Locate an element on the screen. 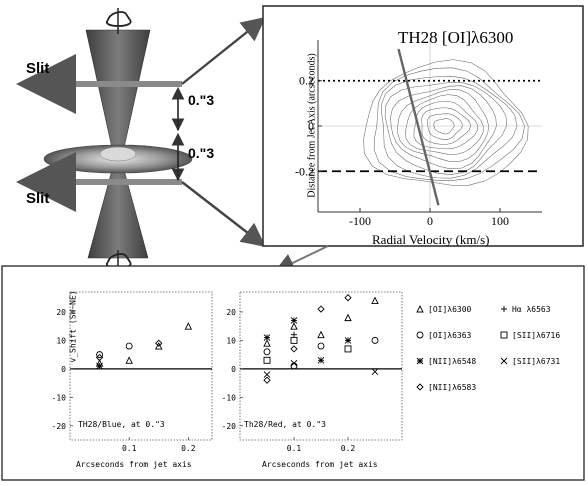 The height and width of the screenshot is (486, 588). slit-label-lower: Slit is located at coordinates (38, 198).